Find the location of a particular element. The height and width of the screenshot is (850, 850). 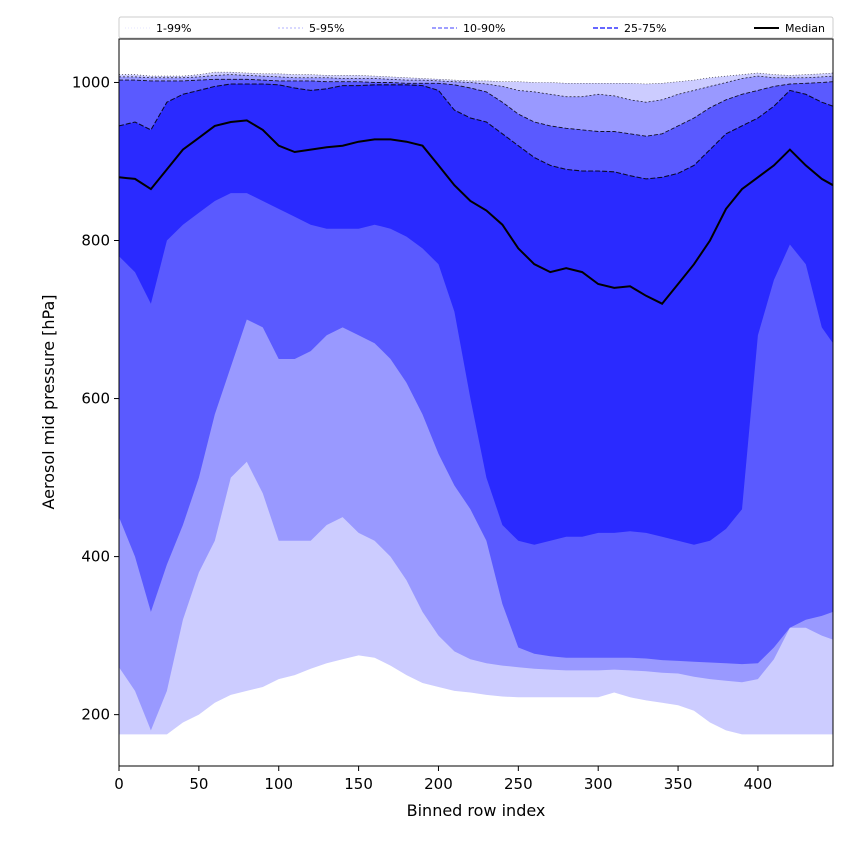

x-tick-label: 400 is located at coordinates (758, 784).